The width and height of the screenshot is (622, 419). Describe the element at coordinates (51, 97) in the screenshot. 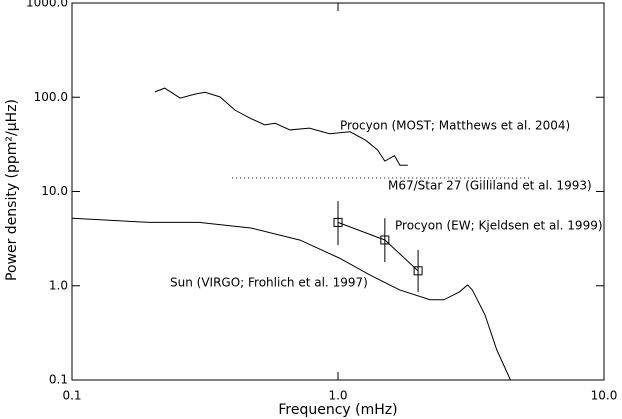

I see `y-tick-label: 100.0` at that location.